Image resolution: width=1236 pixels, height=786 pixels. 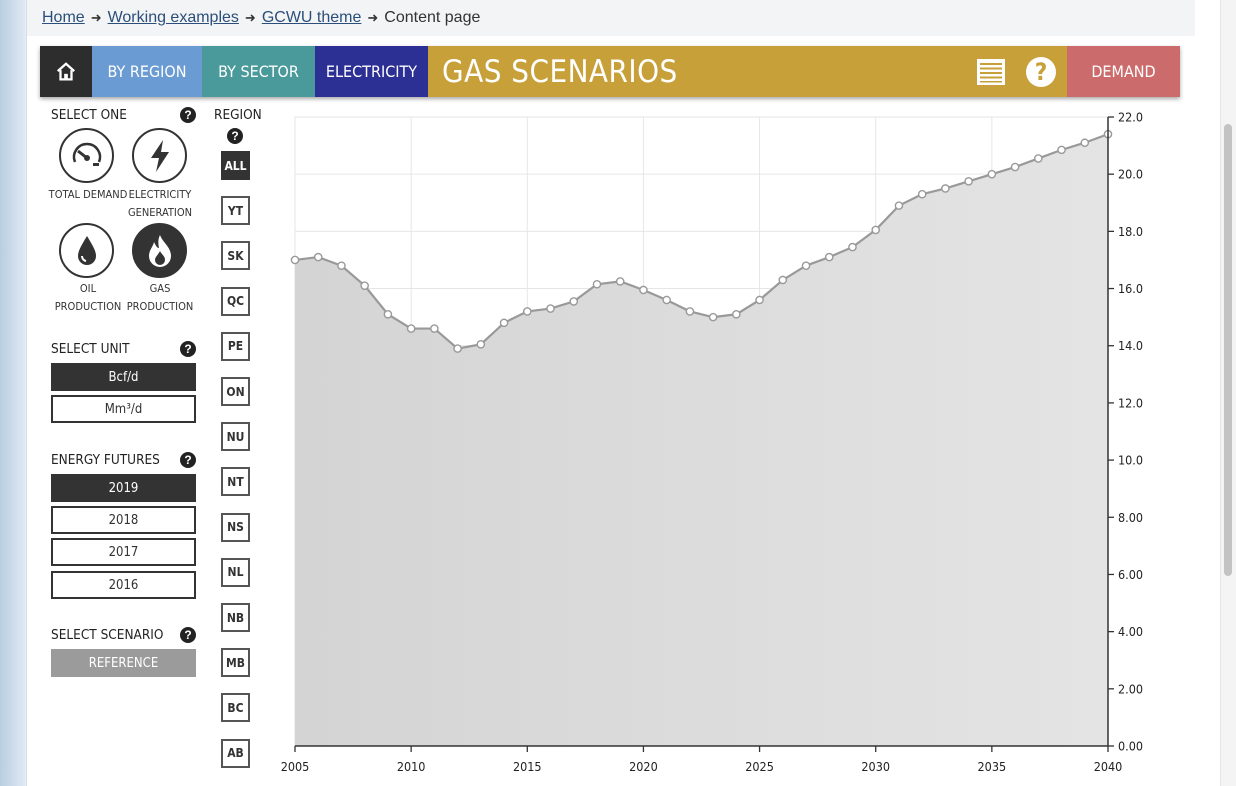 I want to click on data-point-2017, so click(x=574, y=301).